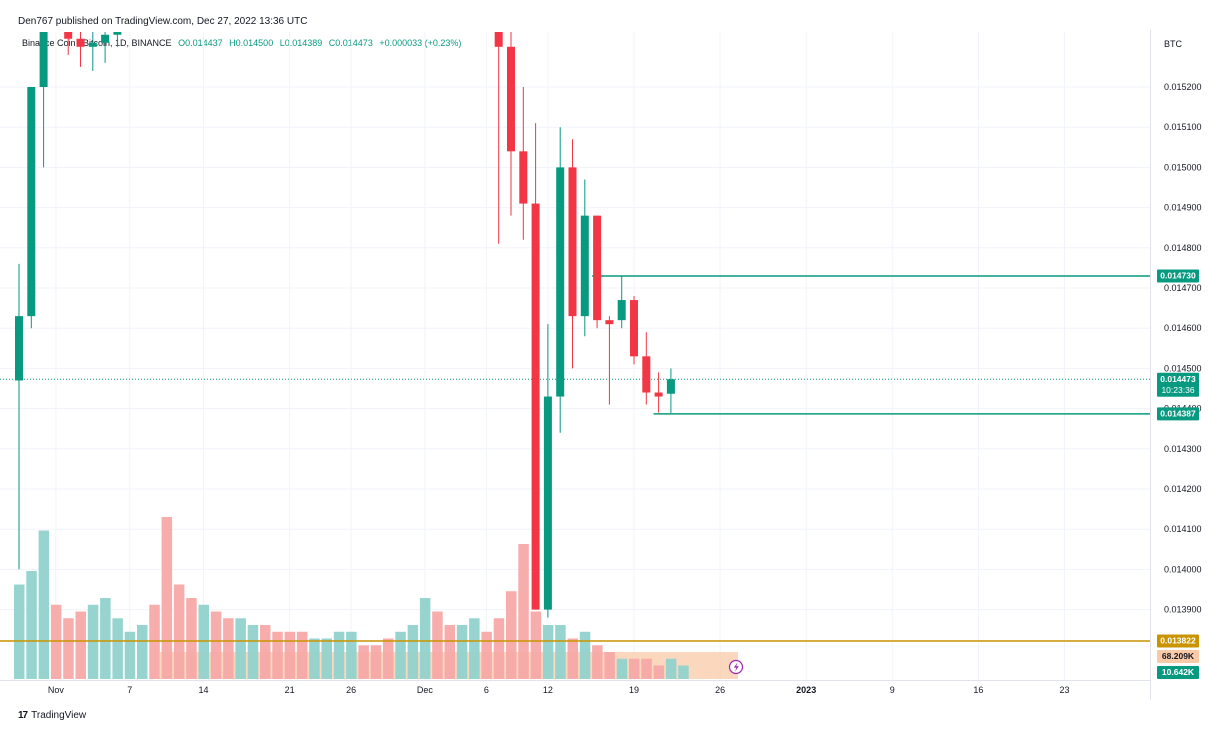 This screenshot has height=740, width=1220. What do you see at coordinates (351, 598) in the screenshot?
I see `volume-bars` at bounding box center [351, 598].